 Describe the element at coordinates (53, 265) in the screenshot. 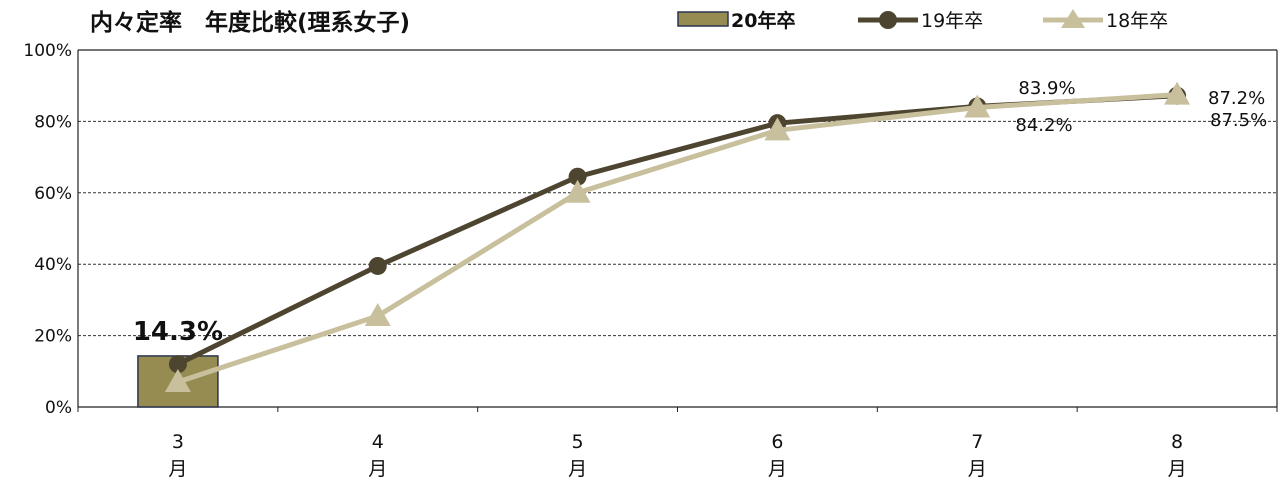

I see `y-tick-label: 40%` at that location.